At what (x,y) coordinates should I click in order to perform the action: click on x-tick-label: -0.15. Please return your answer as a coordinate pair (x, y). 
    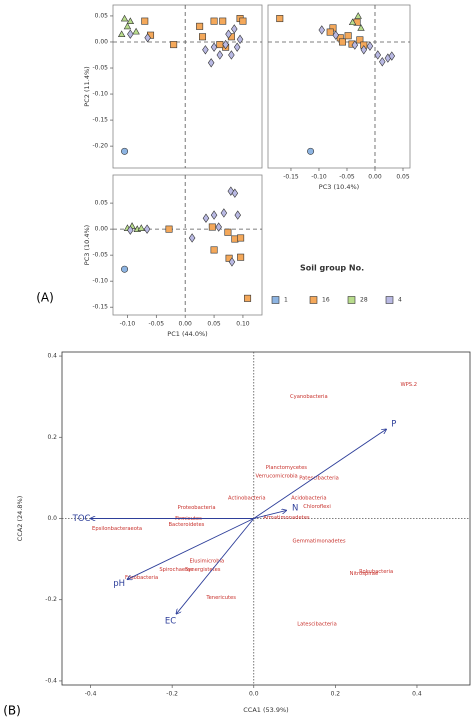
    Looking at the image, I should click on (291, 177).